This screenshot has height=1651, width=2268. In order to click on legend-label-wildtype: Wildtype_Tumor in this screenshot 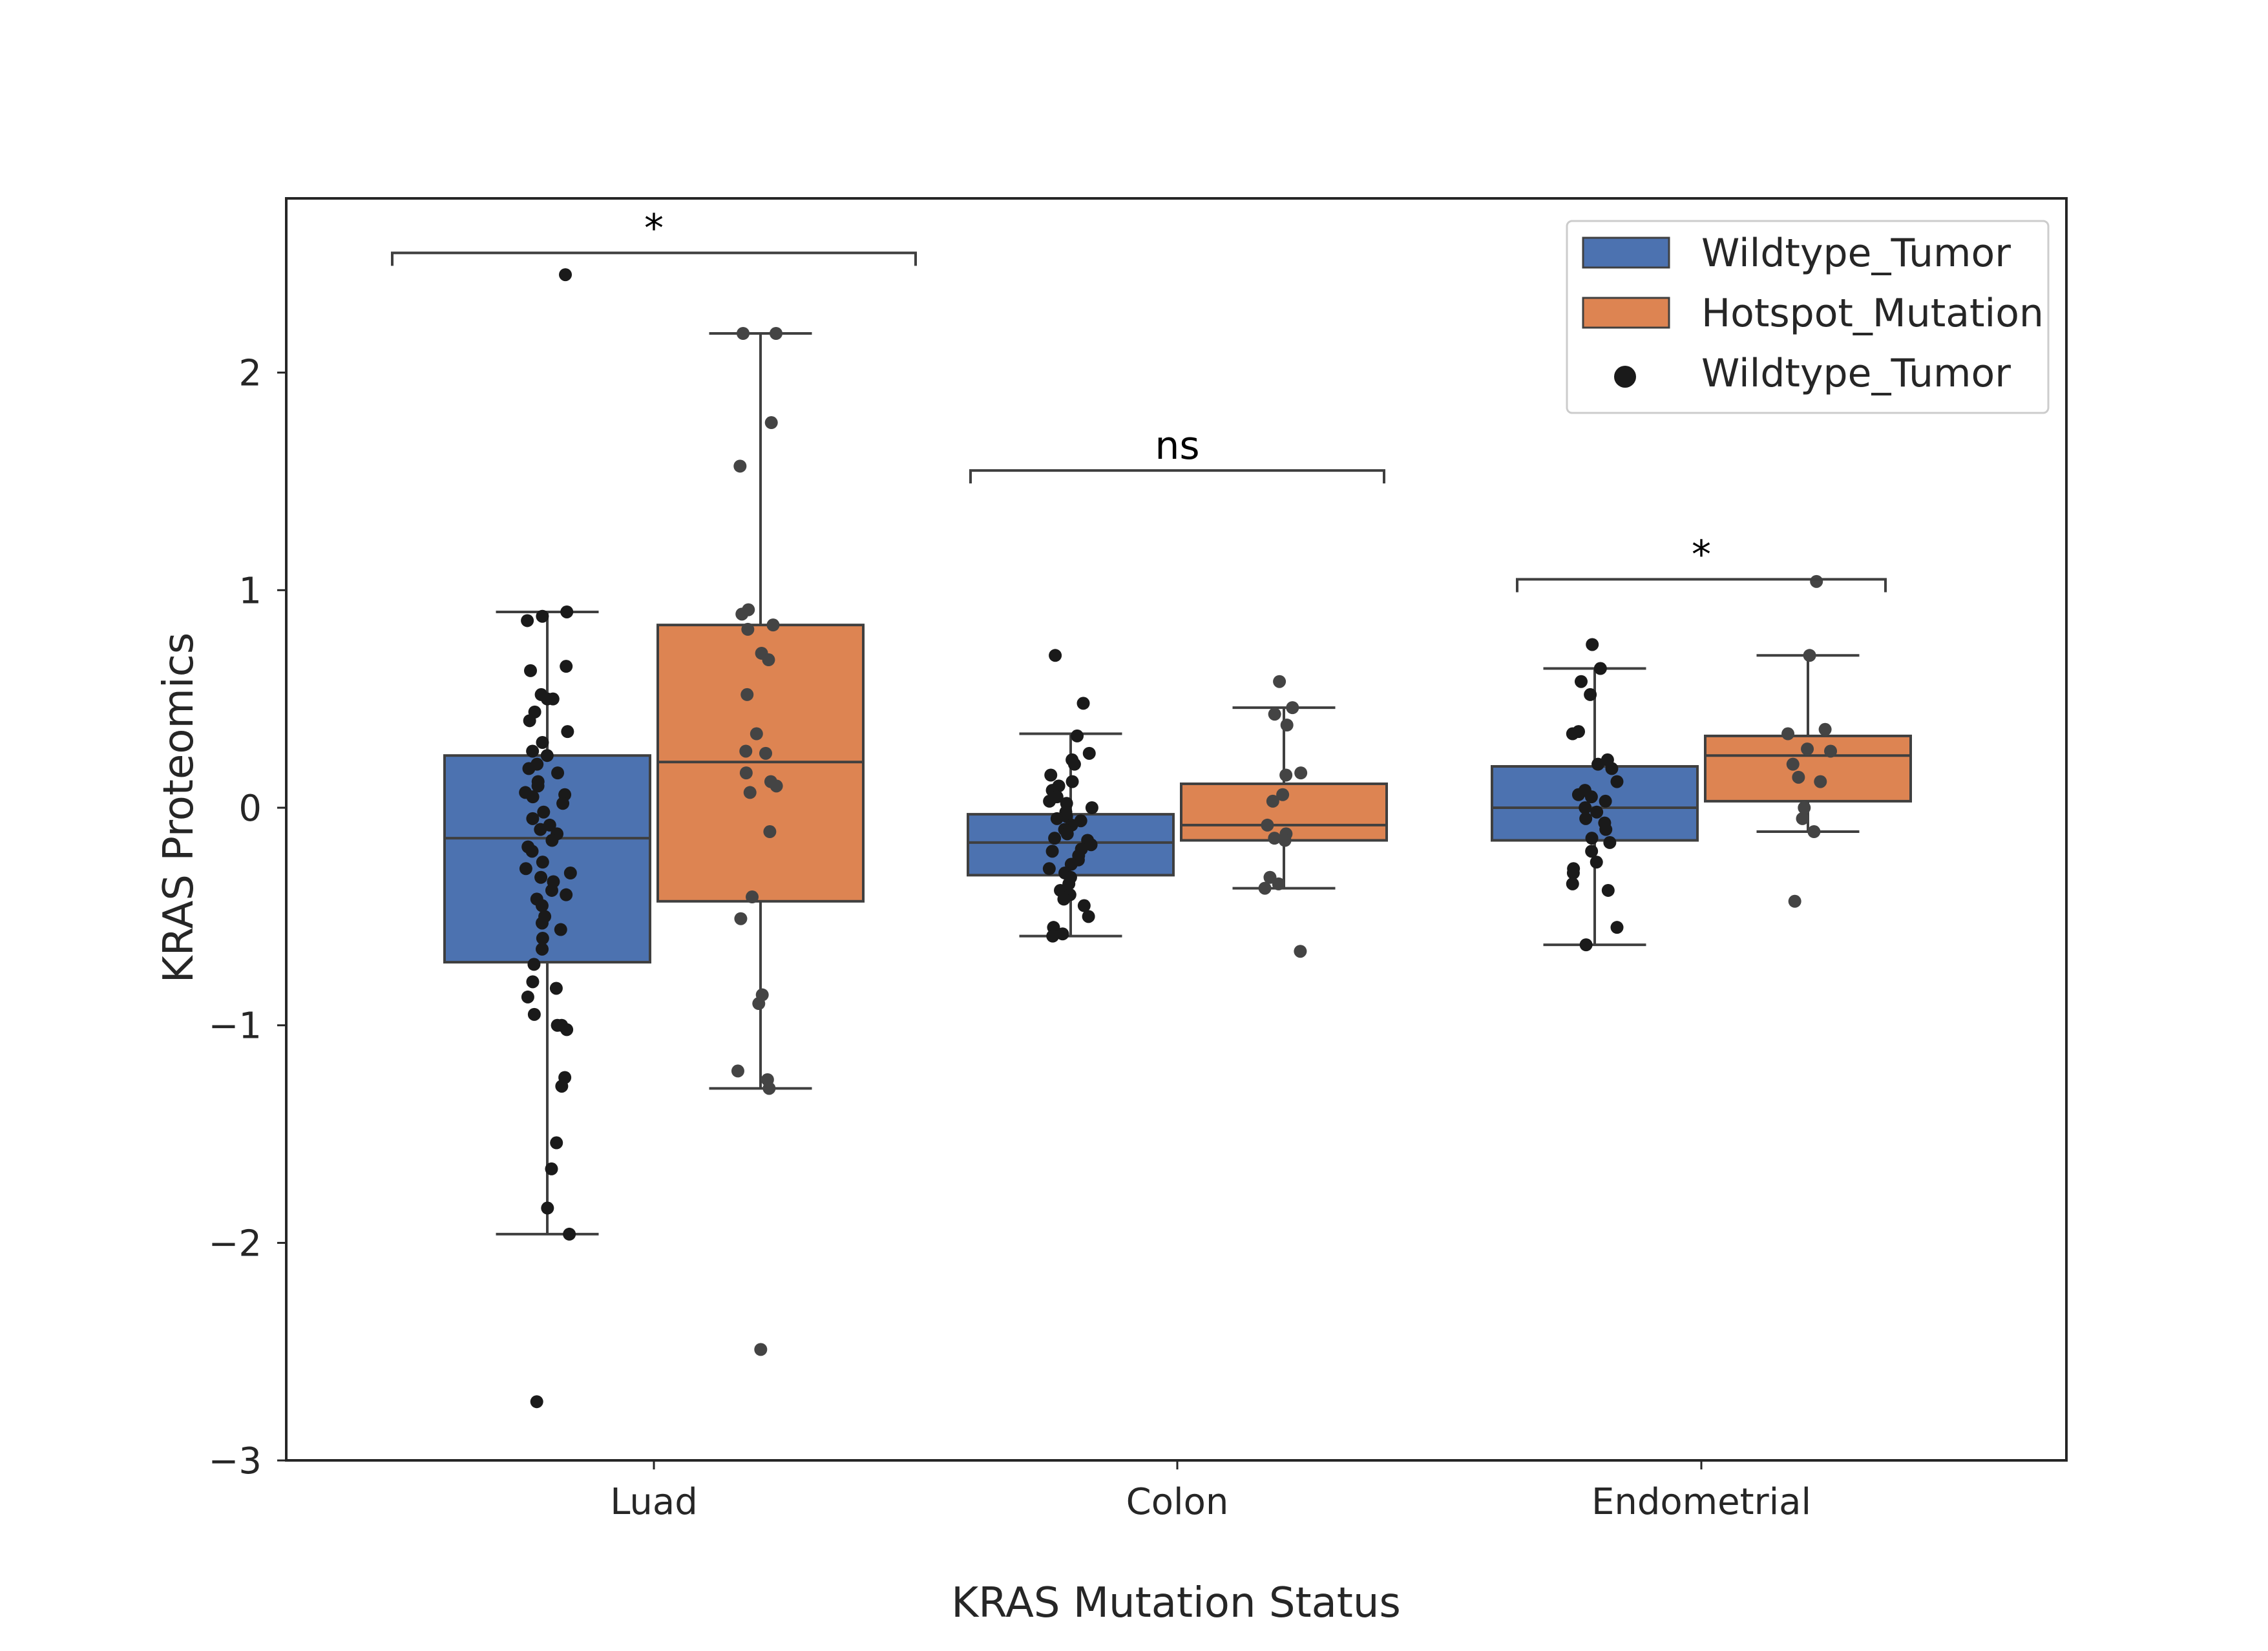, I will do `click(1856, 254)`.